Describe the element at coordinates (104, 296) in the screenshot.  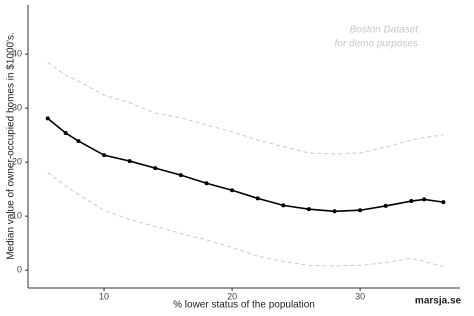
I see `x-tick-label: 10` at that location.